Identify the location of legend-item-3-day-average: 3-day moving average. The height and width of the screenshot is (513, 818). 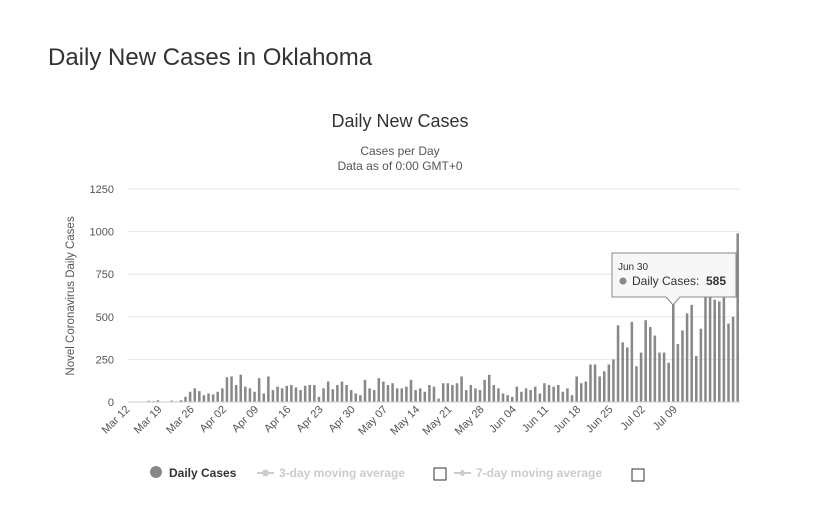
(351, 473).